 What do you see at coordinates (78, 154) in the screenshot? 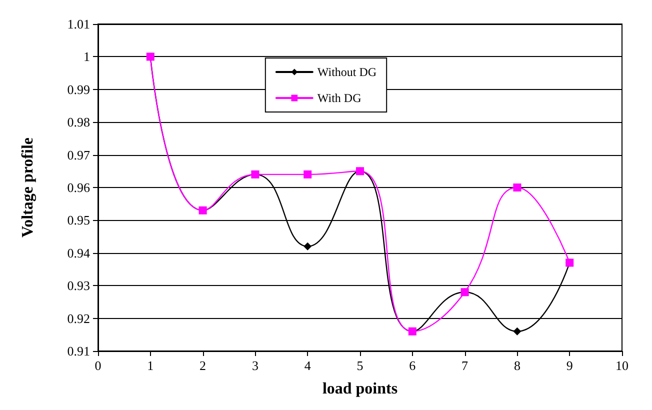
I see `y-tick-label: 0.97` at bounding box center [78, 154].